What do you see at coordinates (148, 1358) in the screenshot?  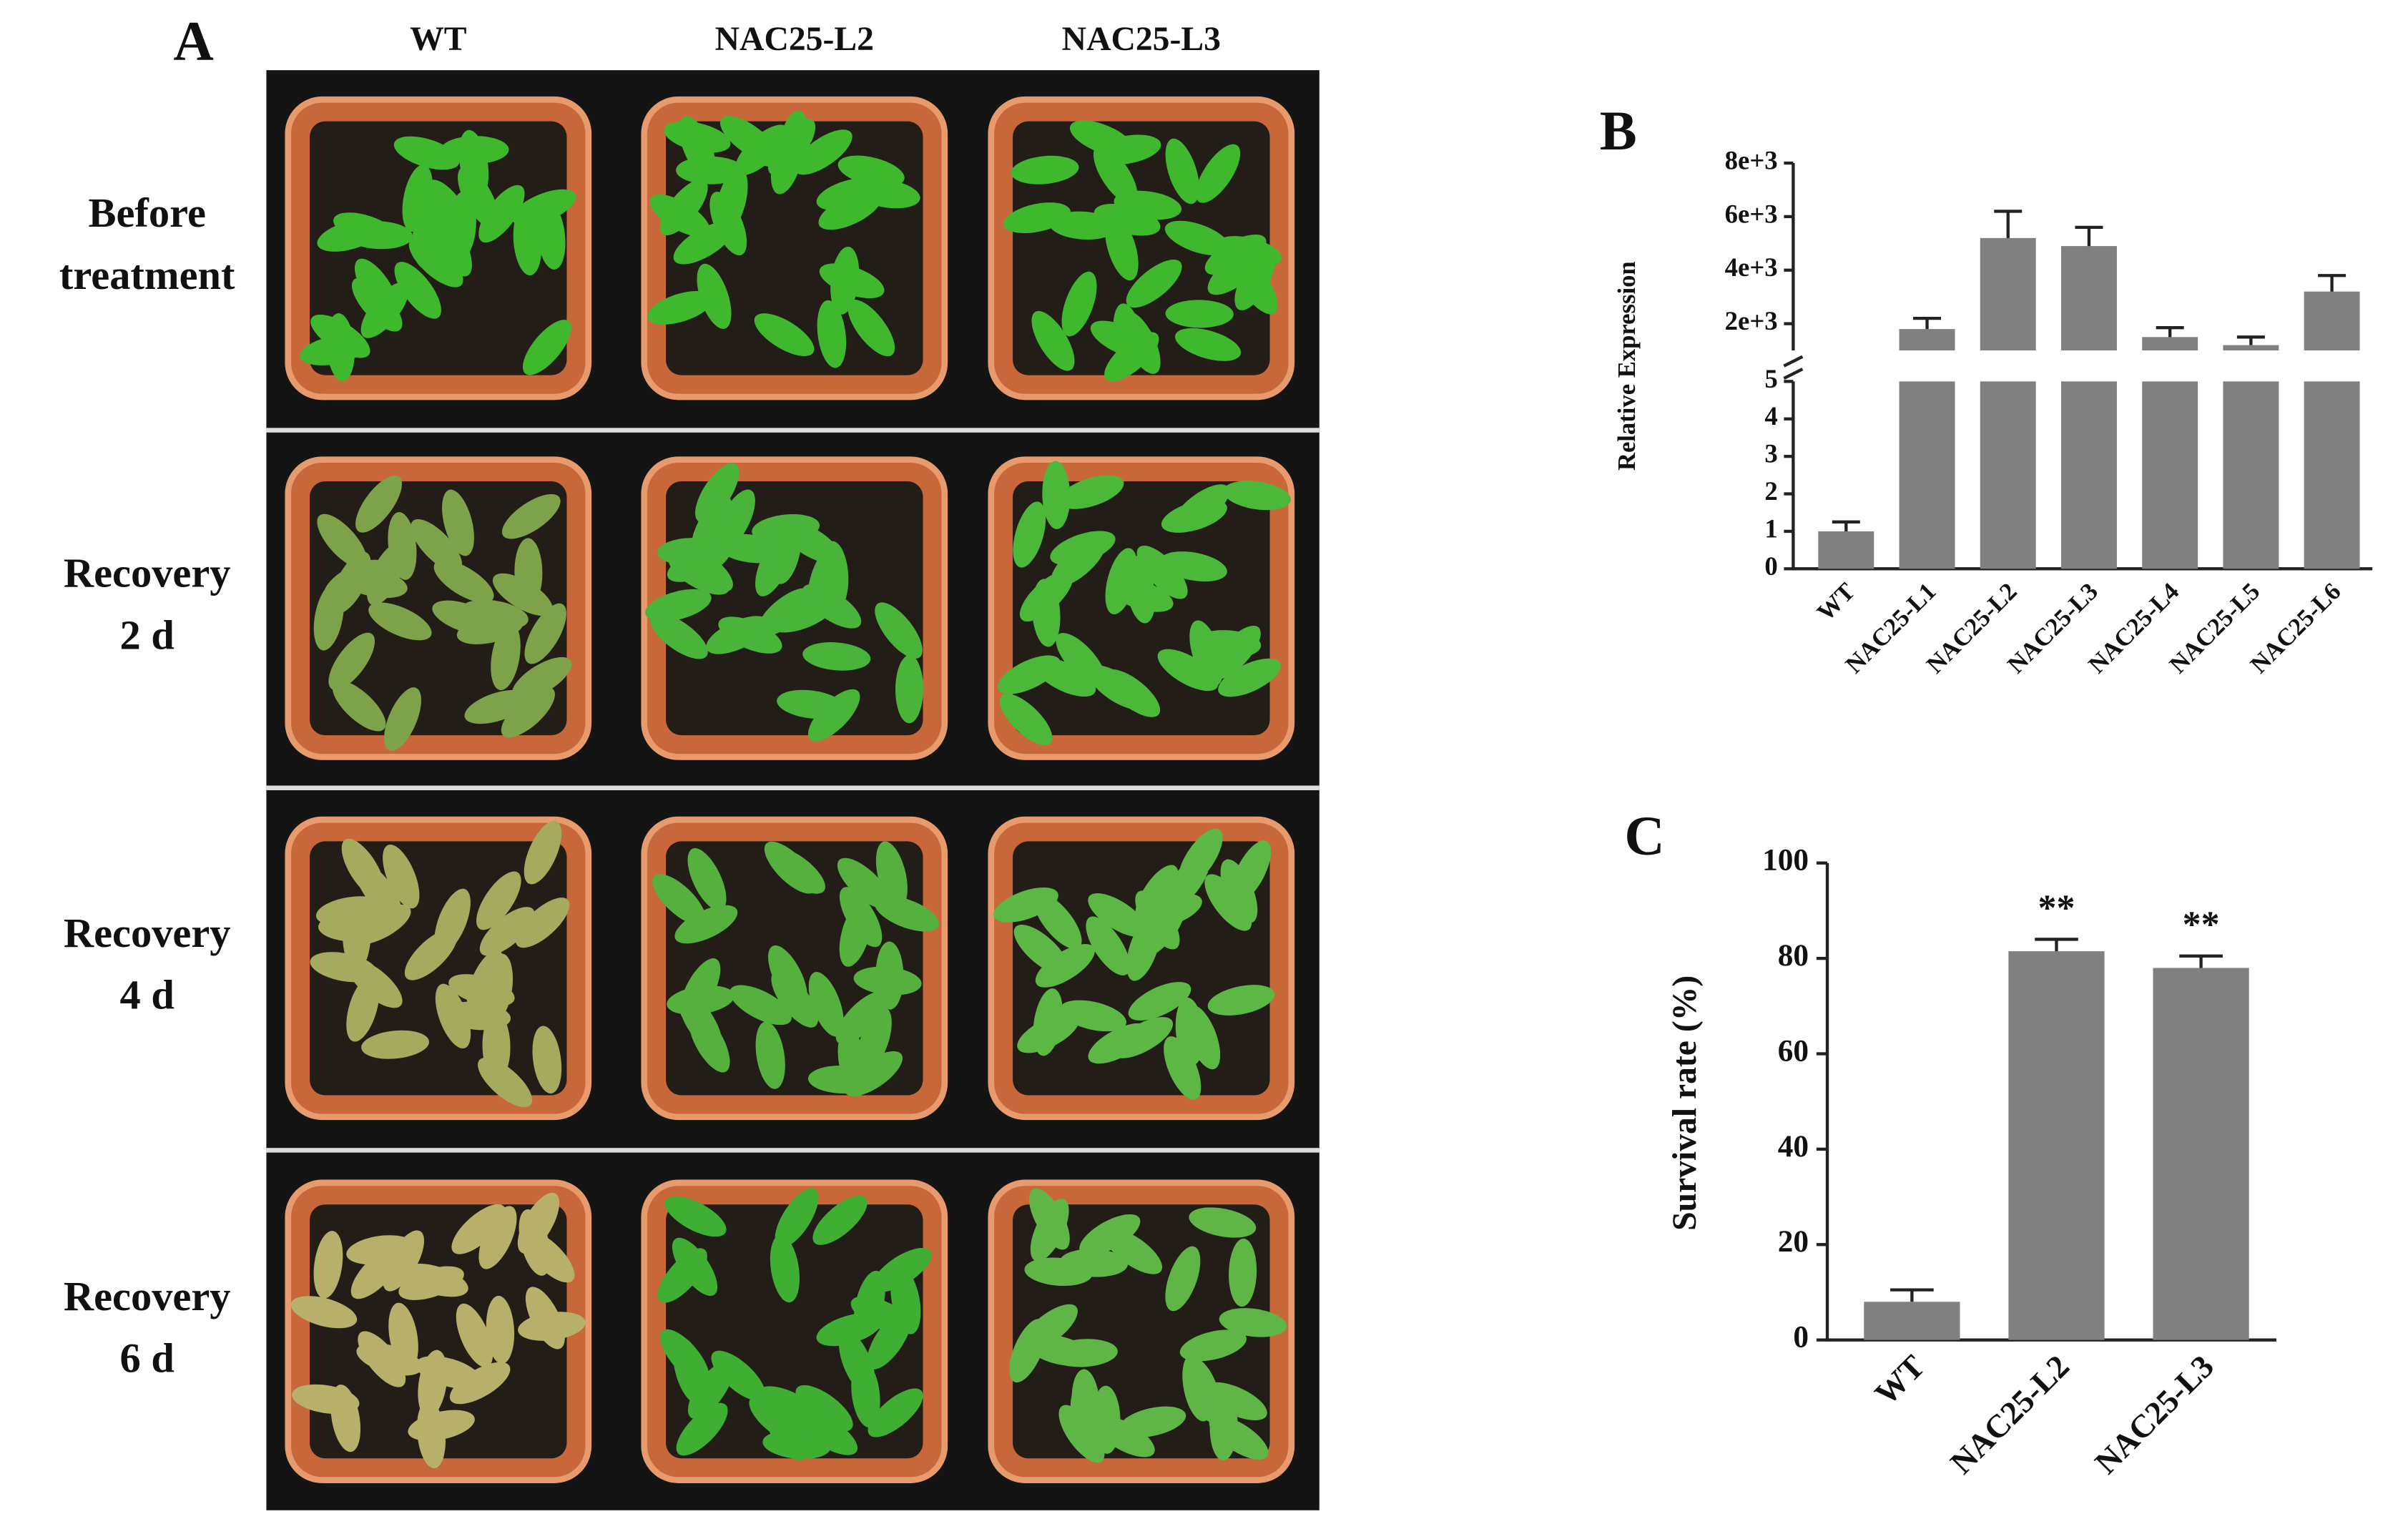 I see `row-label: 6 d` at bounding box center [148, 1358].